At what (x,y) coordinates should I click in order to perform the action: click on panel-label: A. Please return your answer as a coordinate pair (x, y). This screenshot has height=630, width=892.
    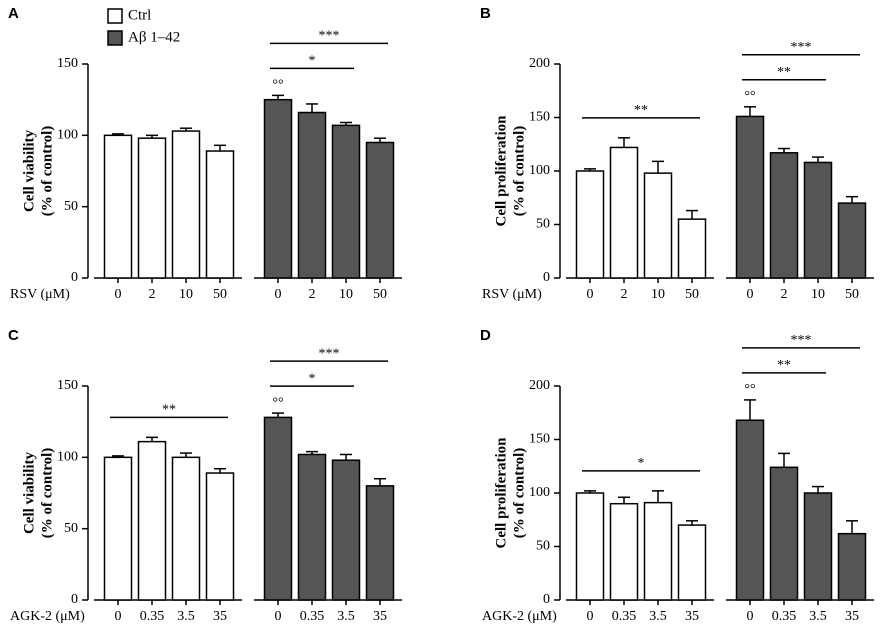
    Looking at the image, I should click on (13, 13).